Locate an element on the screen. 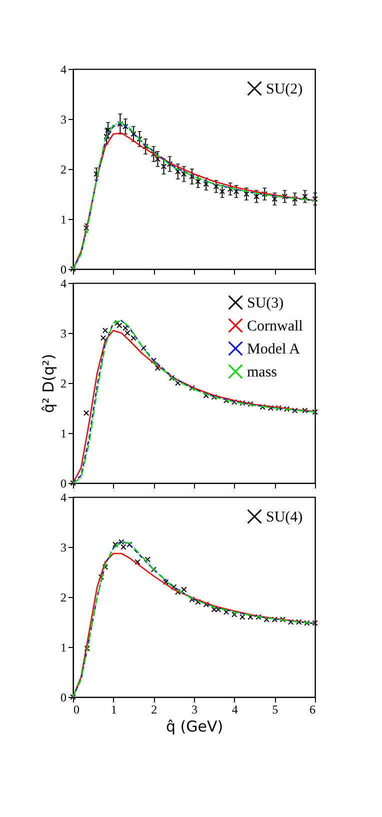 Image resolution: width=382 pixels, height=817 pixels. x-axis-title: q̂ (GeV) is located at coordinates (195, 727).